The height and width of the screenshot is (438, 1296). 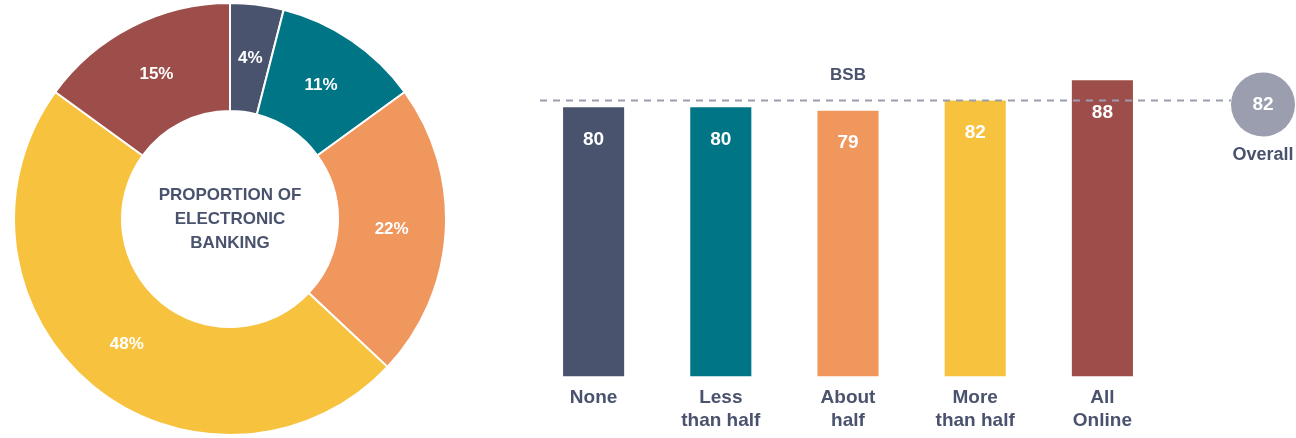 I want to click on data-label: 79, so click(x=848, y=141).